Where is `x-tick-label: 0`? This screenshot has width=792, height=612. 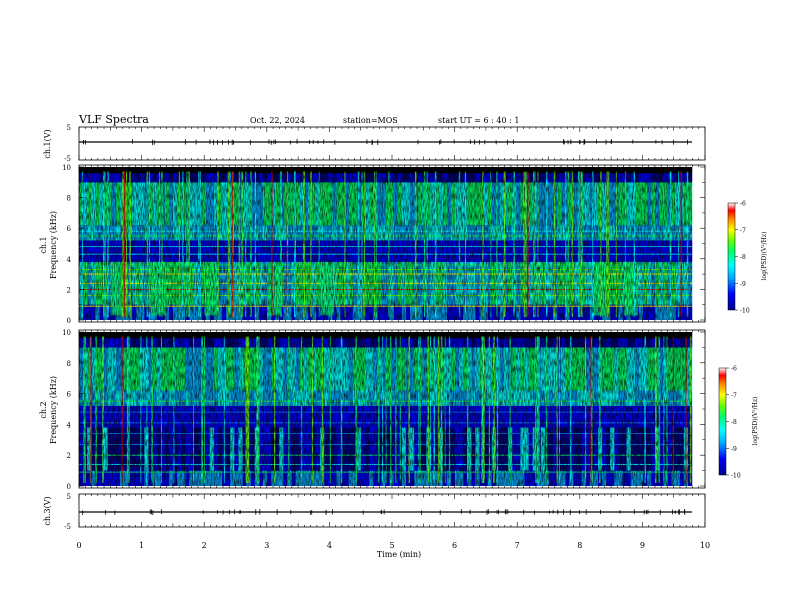
x-tick-label: 0 is located at coordinates (78, 545).